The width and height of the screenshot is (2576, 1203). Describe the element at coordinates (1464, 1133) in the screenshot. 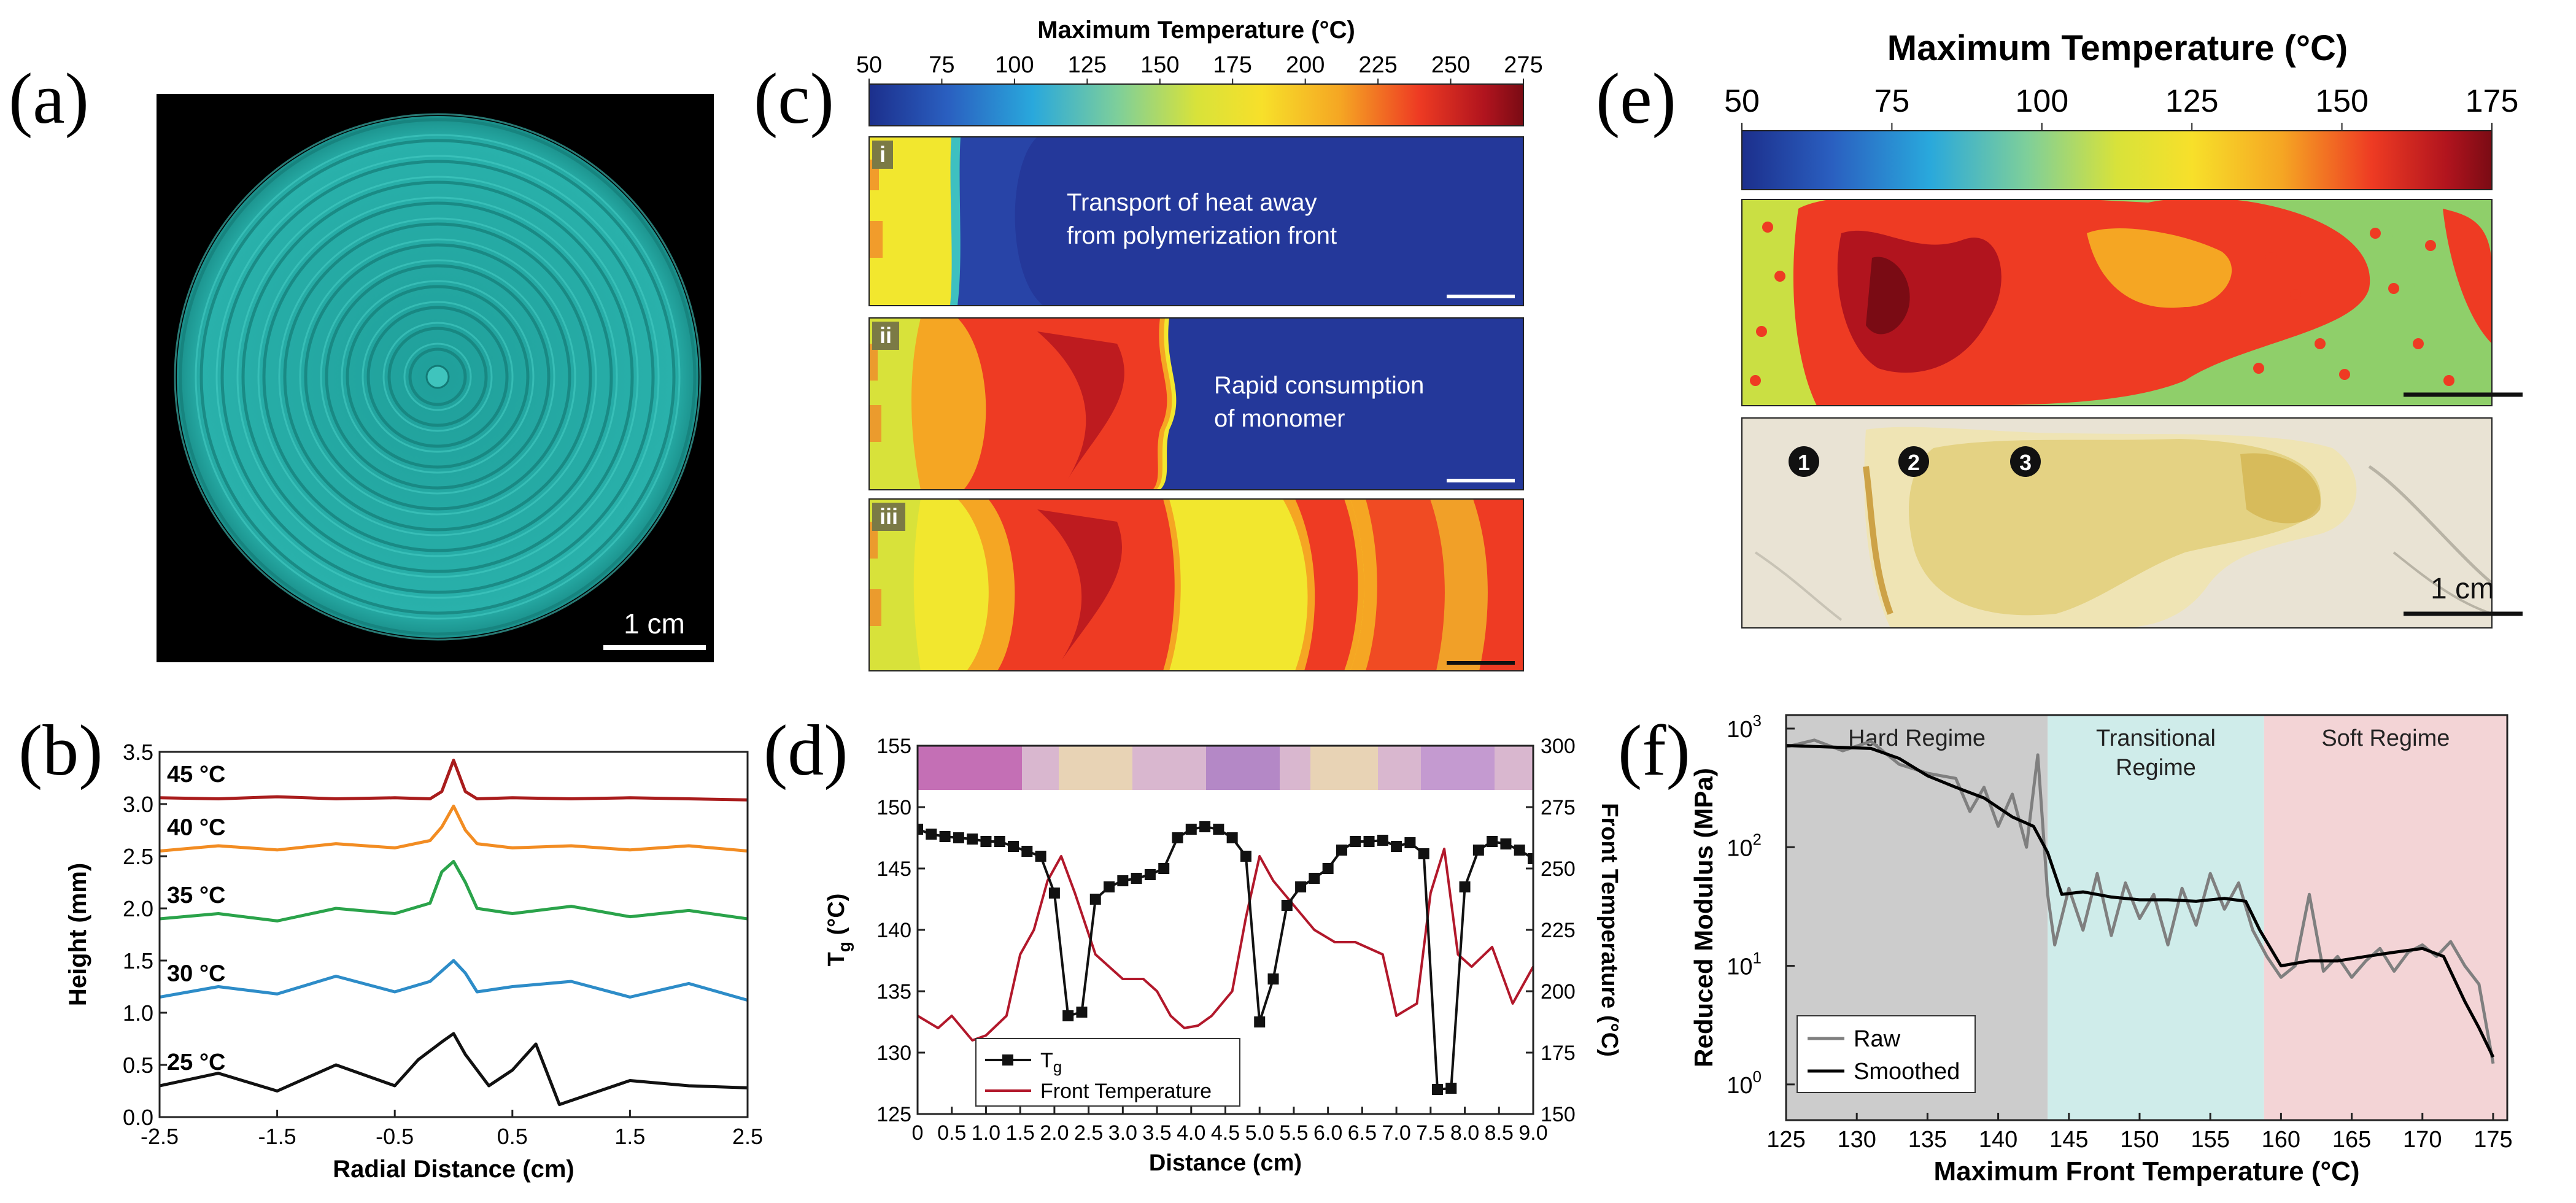

I see `chart-d-xtick-label: 8.0` at that location.